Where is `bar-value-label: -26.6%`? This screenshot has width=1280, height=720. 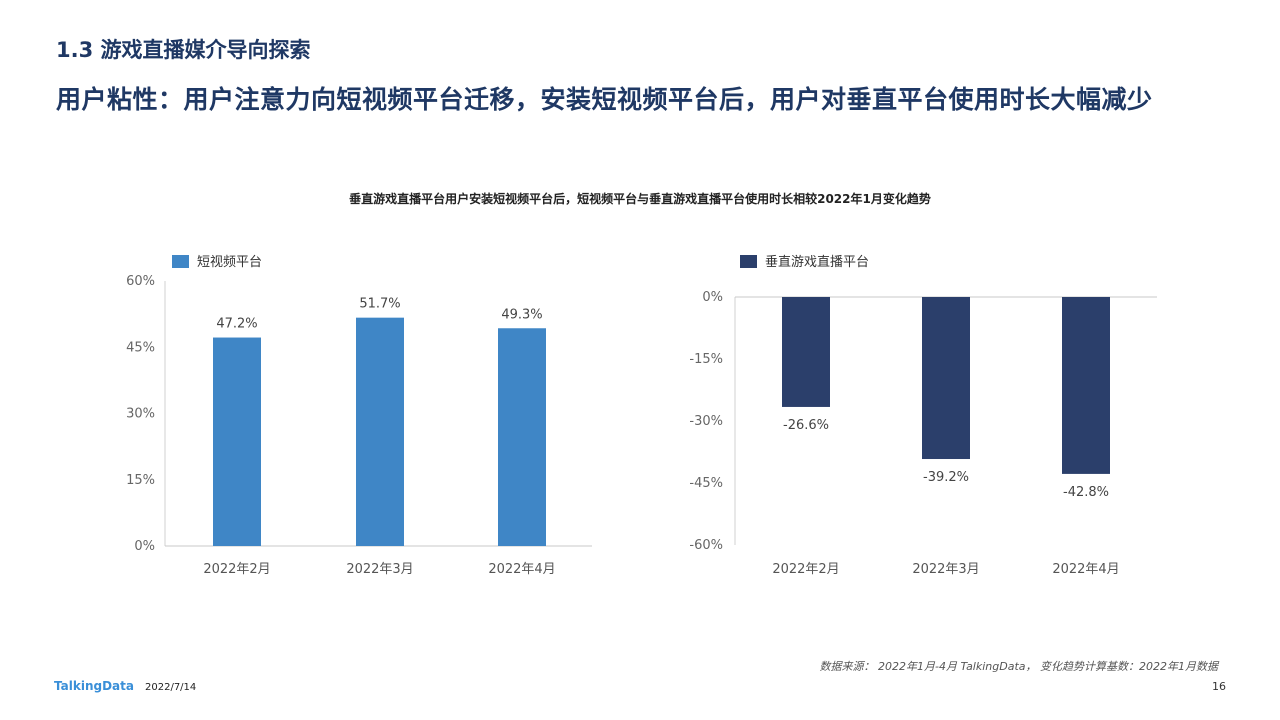
bar-value-label: -26.6% is located at coordinates (806, 425).